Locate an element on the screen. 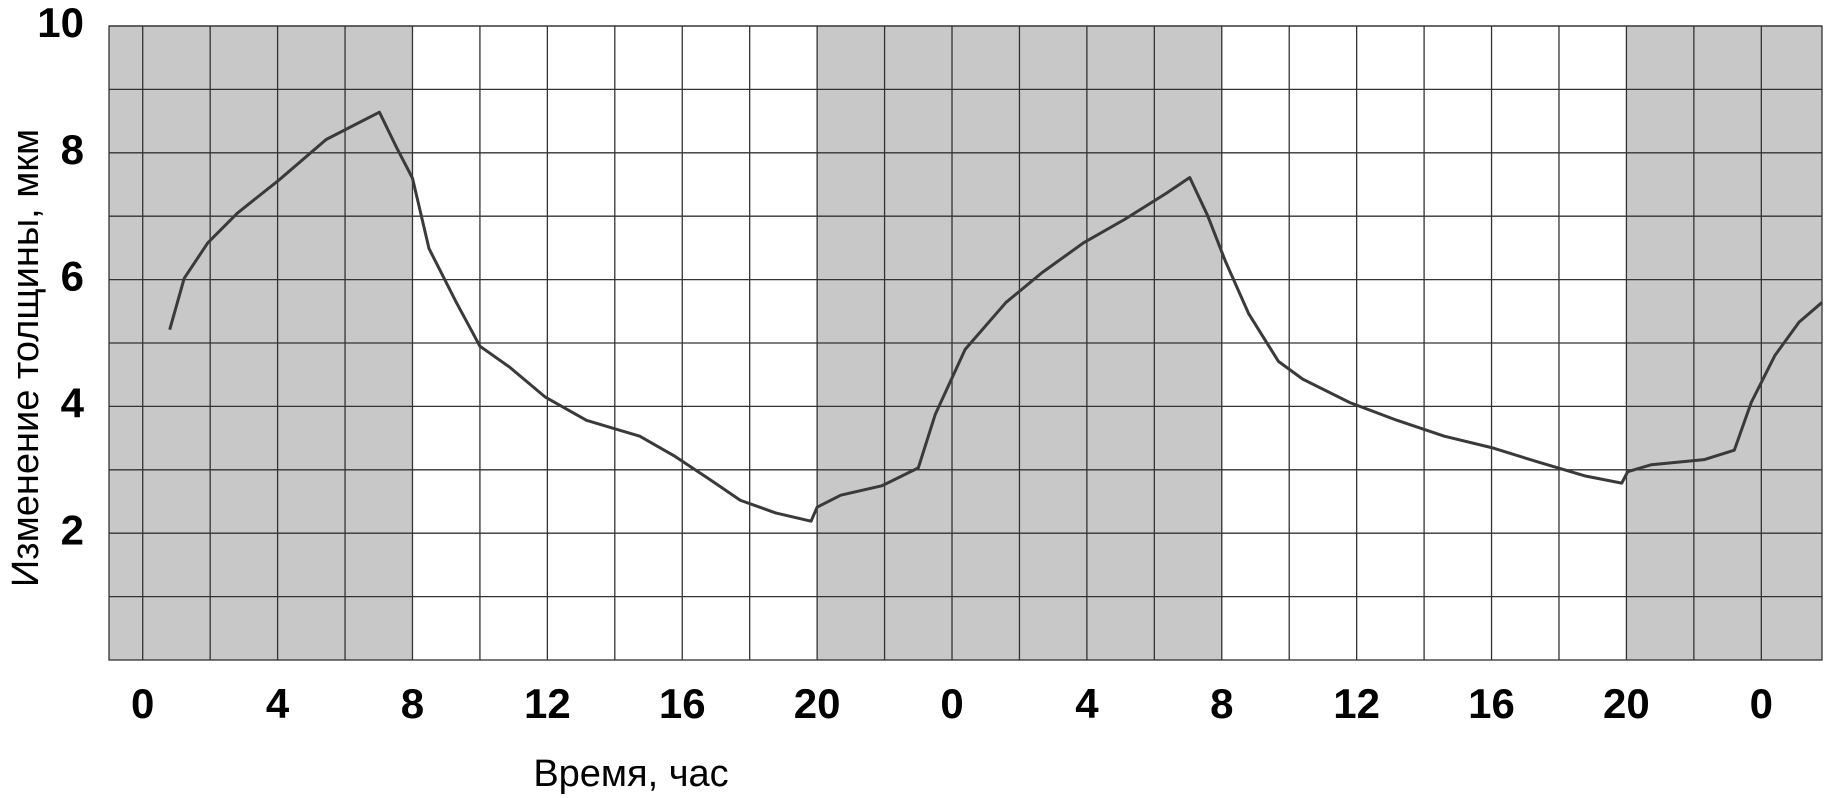  y-tick-label: 8 is located at coordinates (72, 149).